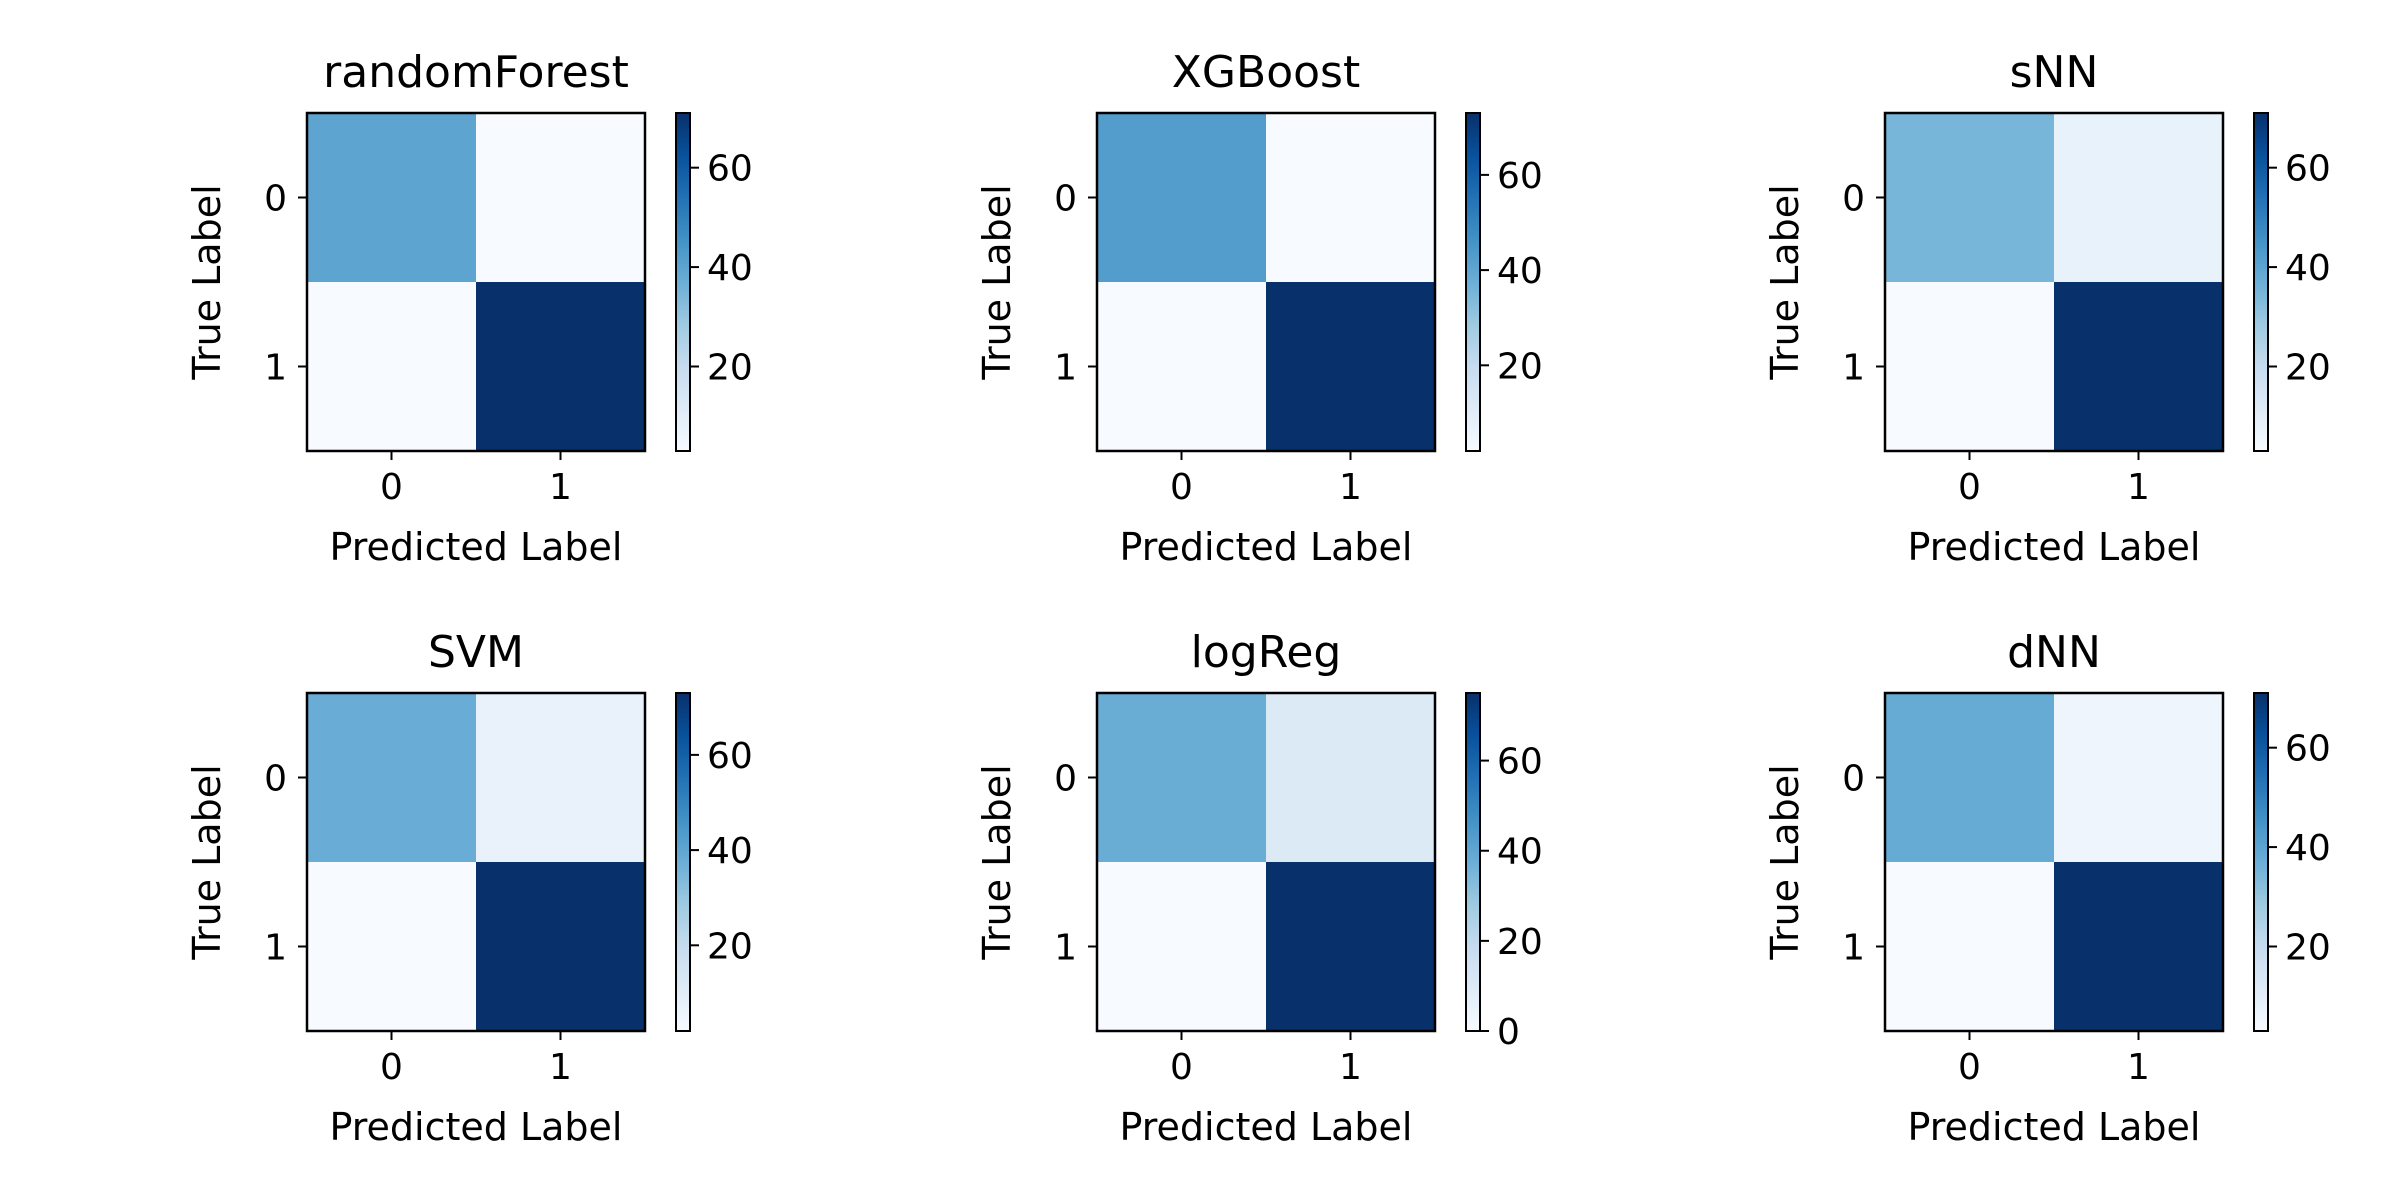  I want to click on panel-title: logReg, so click(1266, 652).